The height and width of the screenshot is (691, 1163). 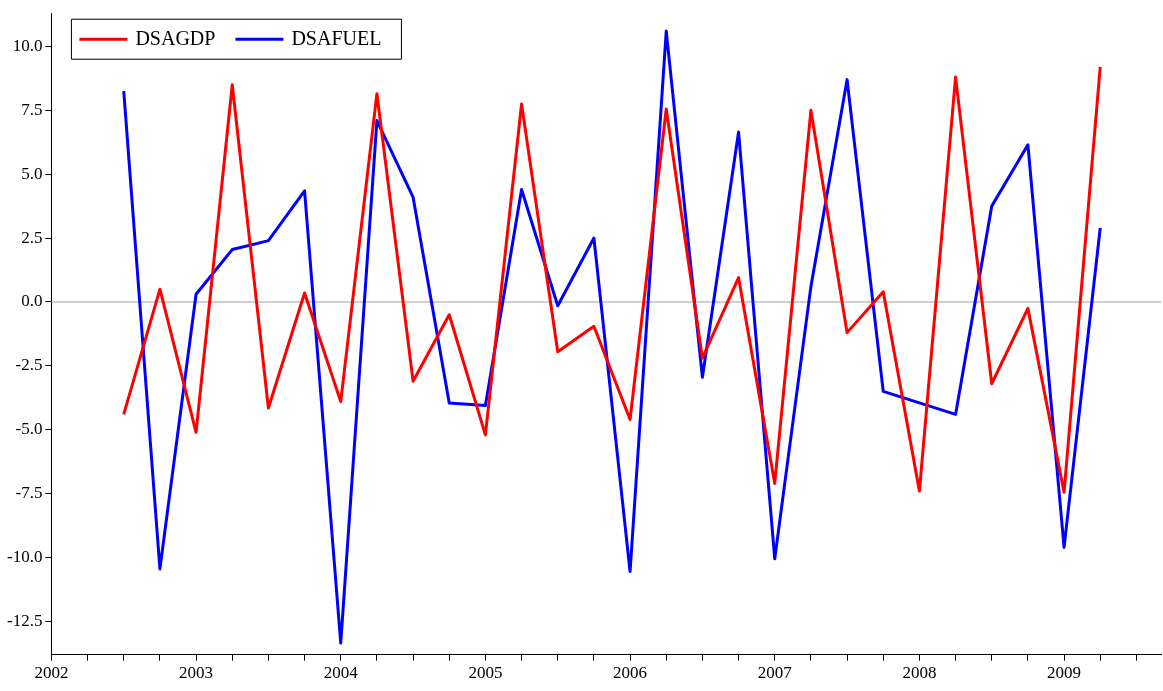 I want to click on legend-label: DSAGDP, so click(x=175, y=38).